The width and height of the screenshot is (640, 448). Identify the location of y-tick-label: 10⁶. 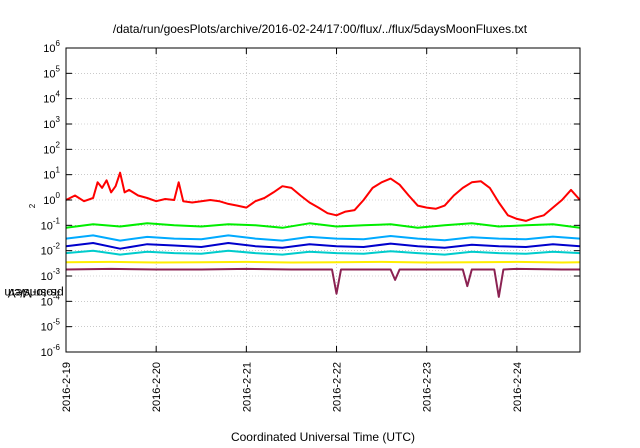
(51, 47).